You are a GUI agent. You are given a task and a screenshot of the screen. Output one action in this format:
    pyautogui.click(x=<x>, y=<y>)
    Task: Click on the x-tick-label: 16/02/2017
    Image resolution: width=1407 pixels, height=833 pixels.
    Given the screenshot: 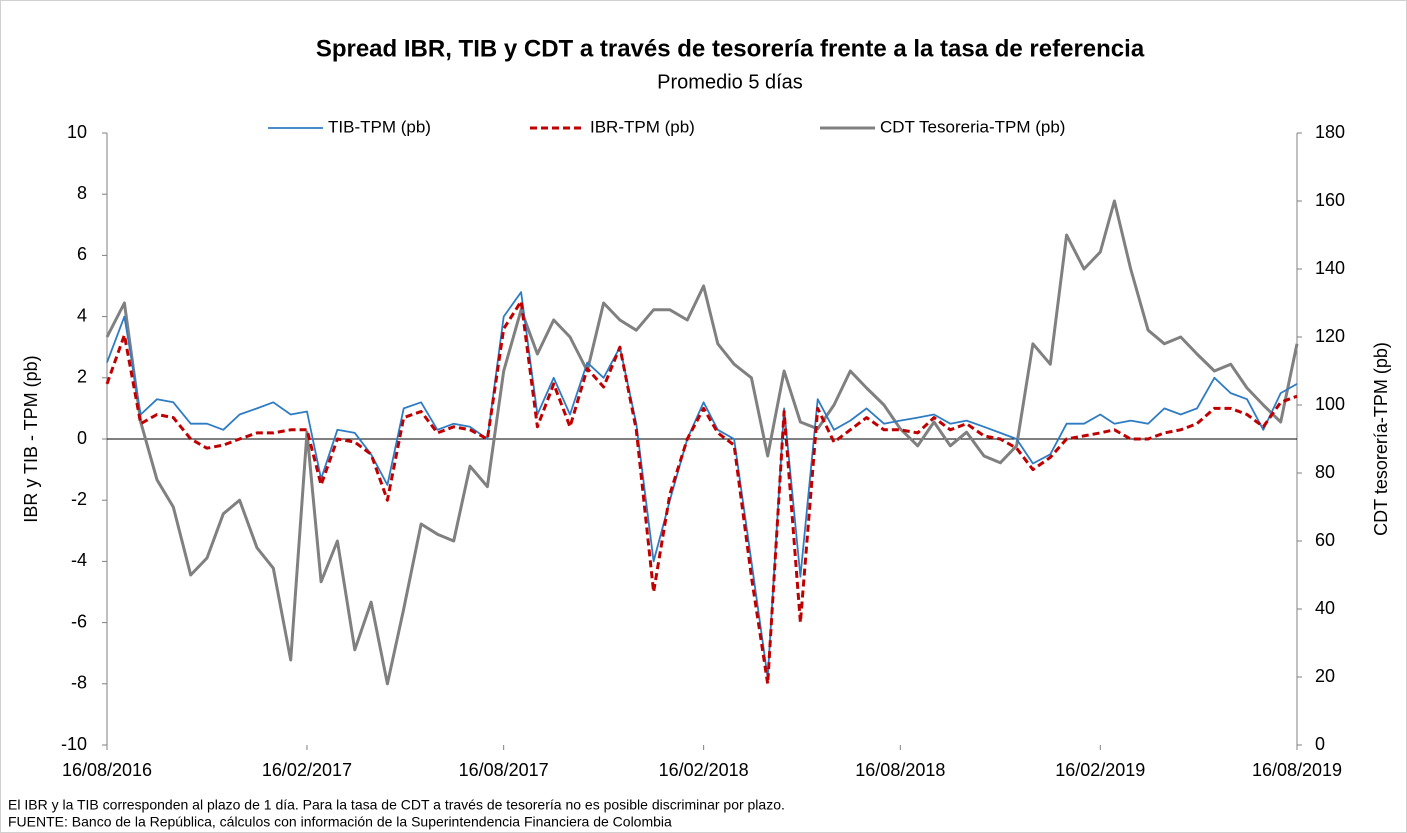 What is the action you would take?
    pyautogui.click(x=307, y=770)
    